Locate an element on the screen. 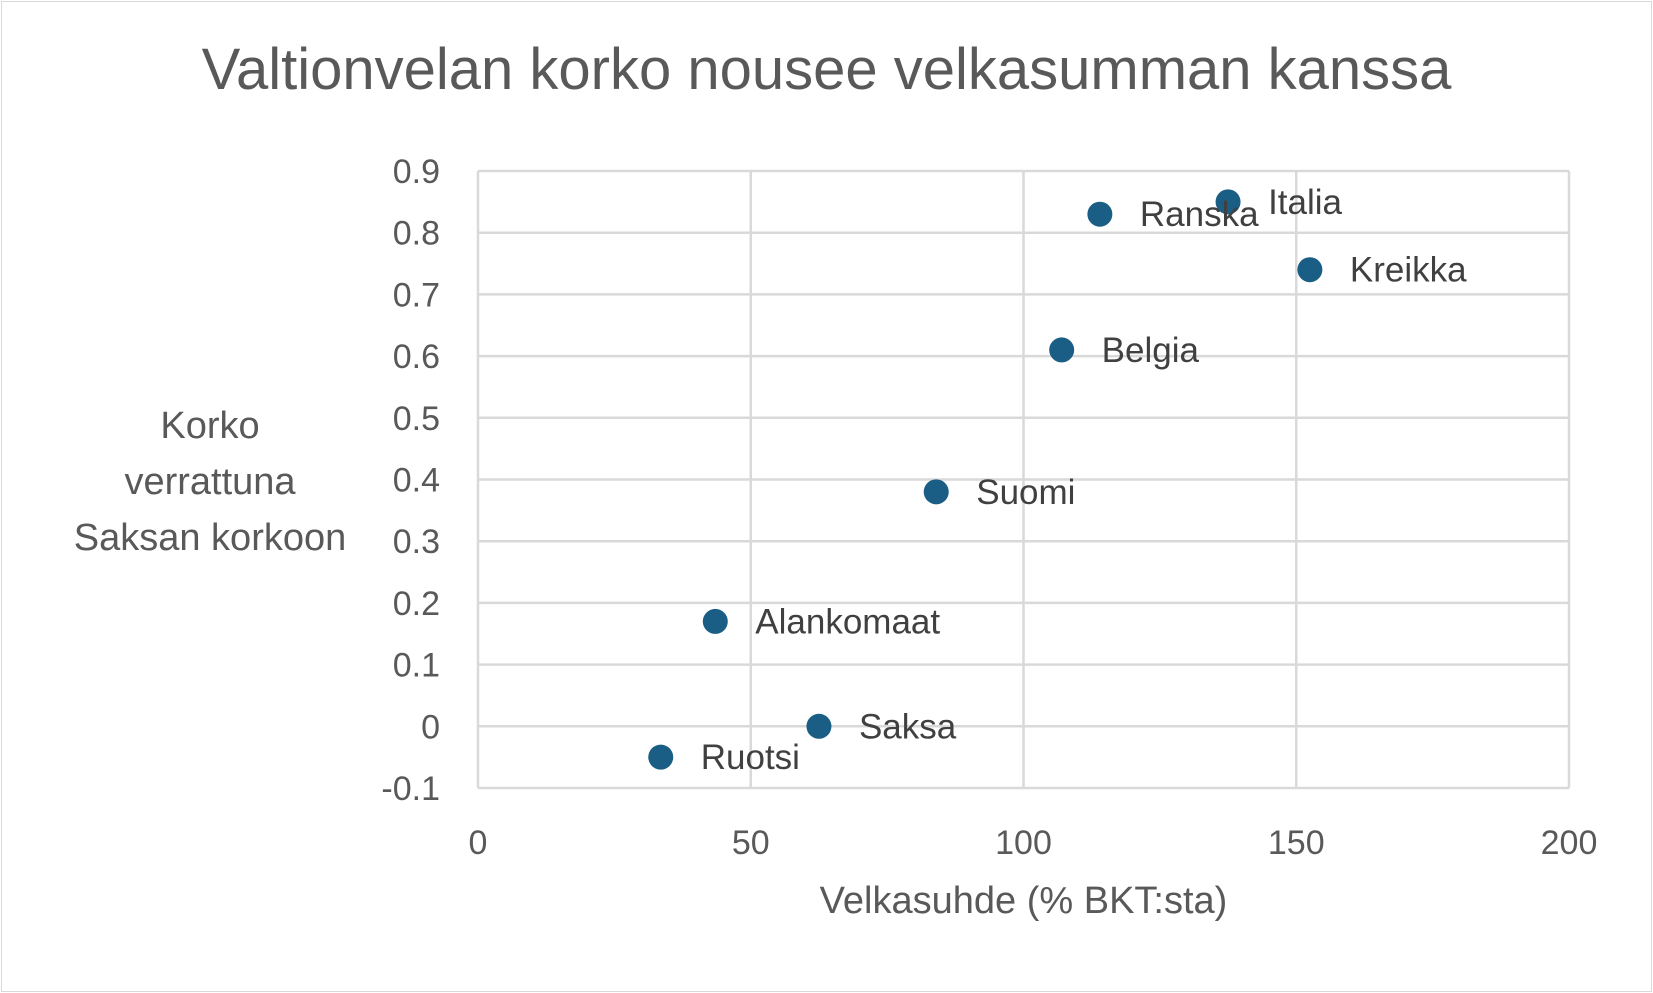 This screenshot has height=993, width=1653. y-tick-label: 0 is located at coordinates (430, 727).